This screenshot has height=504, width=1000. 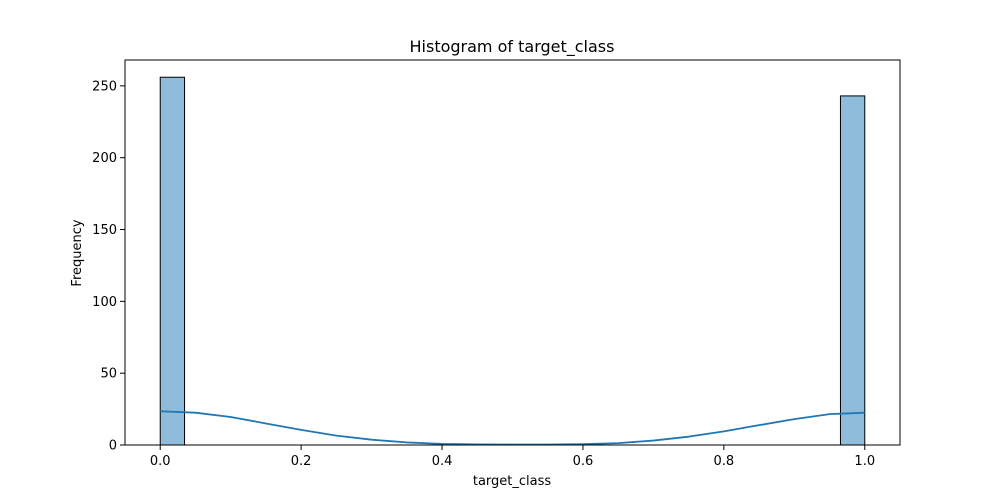 I want to click on y-tick-label: 0, so click(x=113, y=446).